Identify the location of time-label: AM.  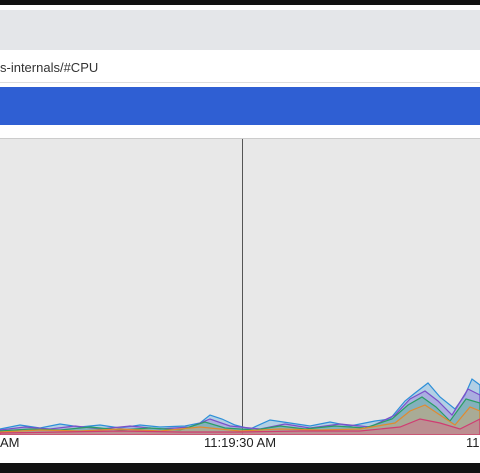
(10, 442).